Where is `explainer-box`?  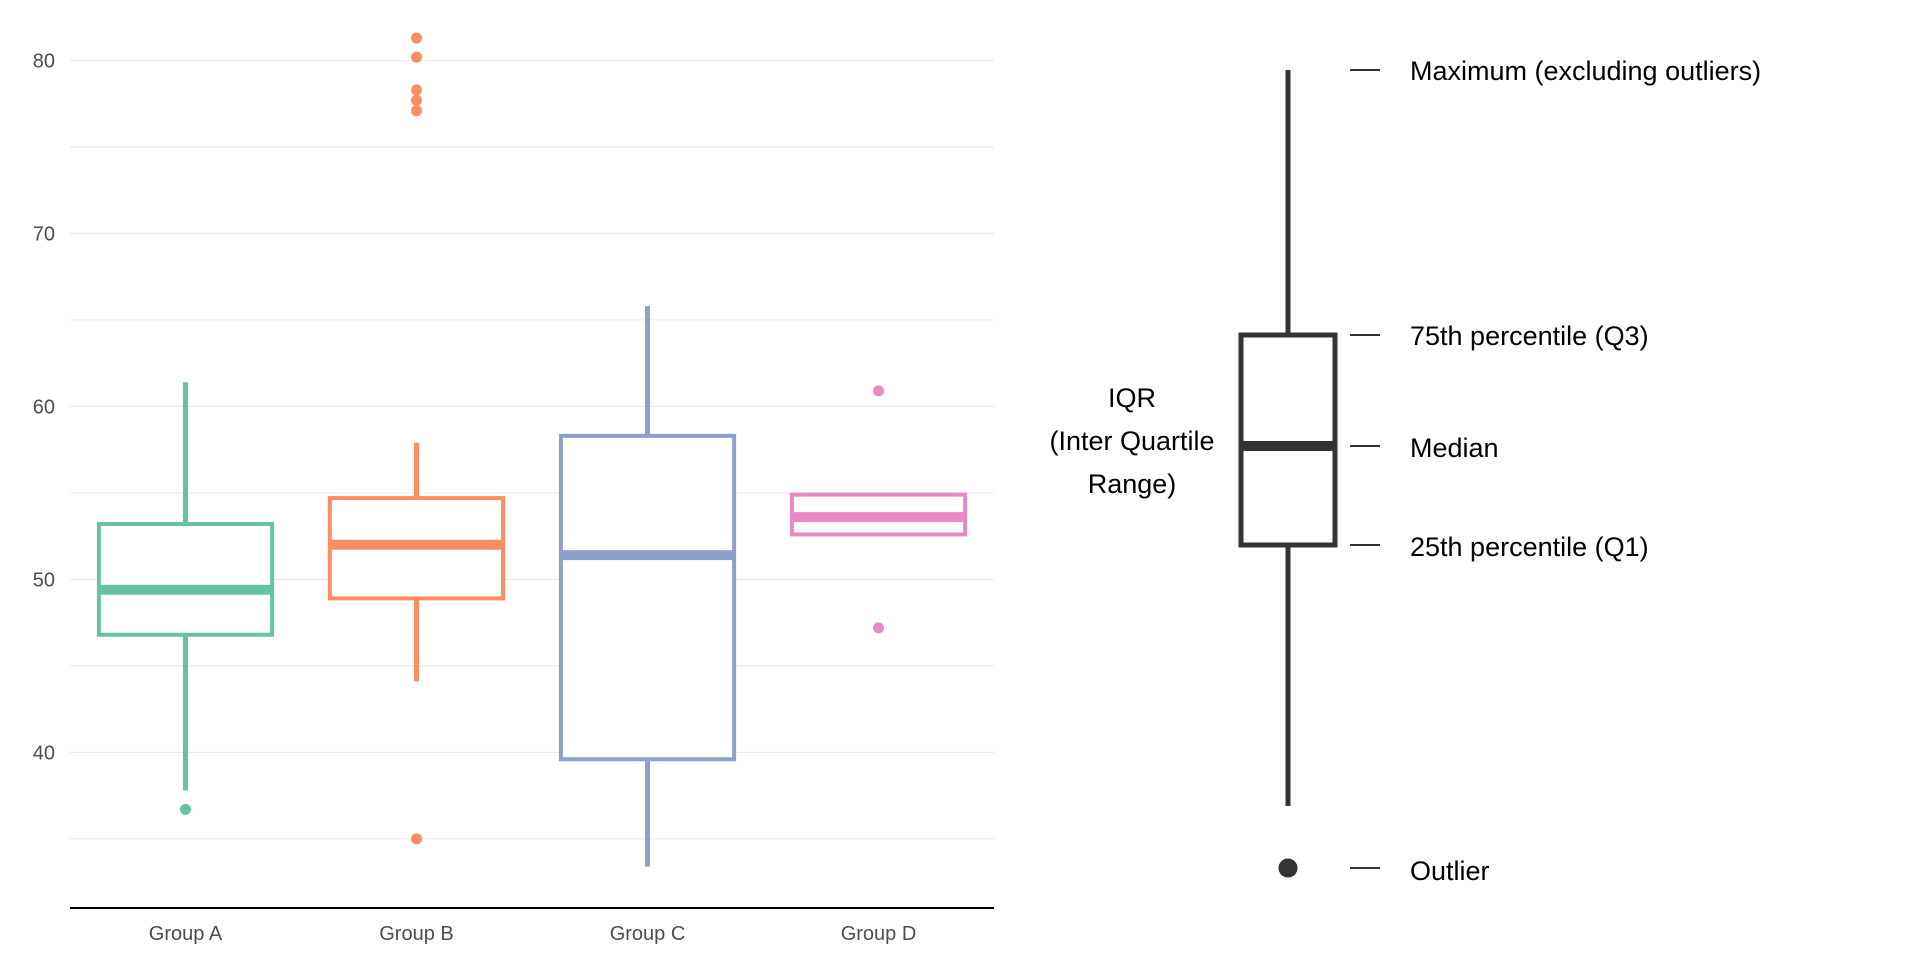 explainer-box is located at coordinates (1288, 440).